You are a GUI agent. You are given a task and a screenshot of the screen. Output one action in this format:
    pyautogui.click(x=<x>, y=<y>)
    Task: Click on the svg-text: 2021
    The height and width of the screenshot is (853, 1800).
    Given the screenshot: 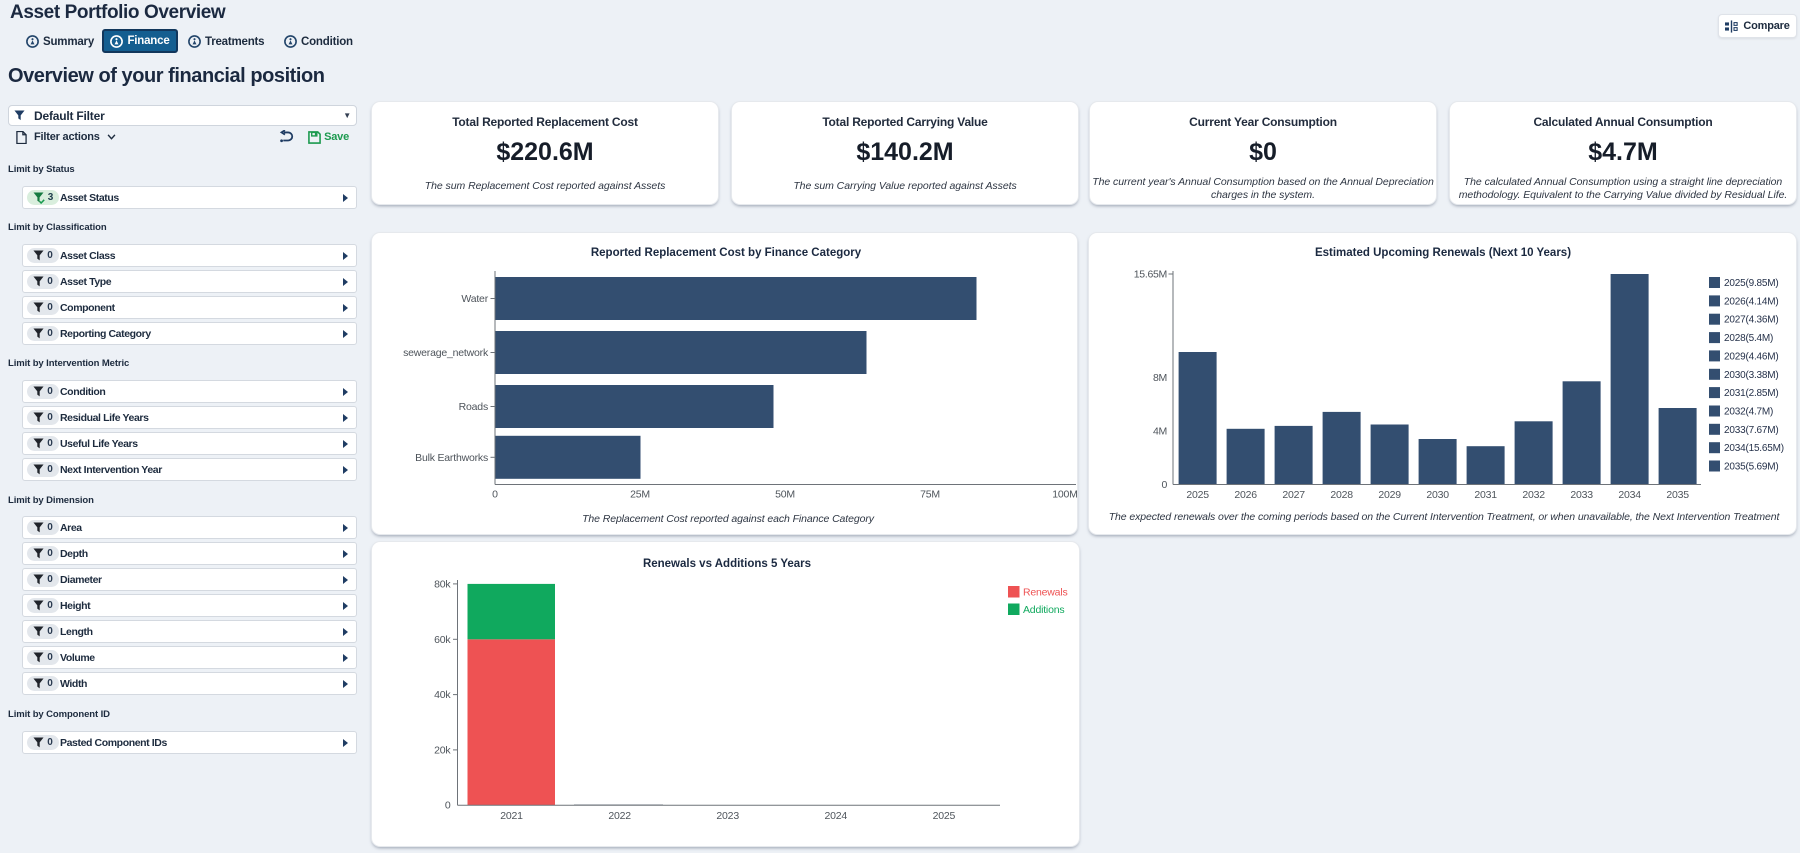 What is the action you would take?
    pyautogui.click(x=511, y=816)
    